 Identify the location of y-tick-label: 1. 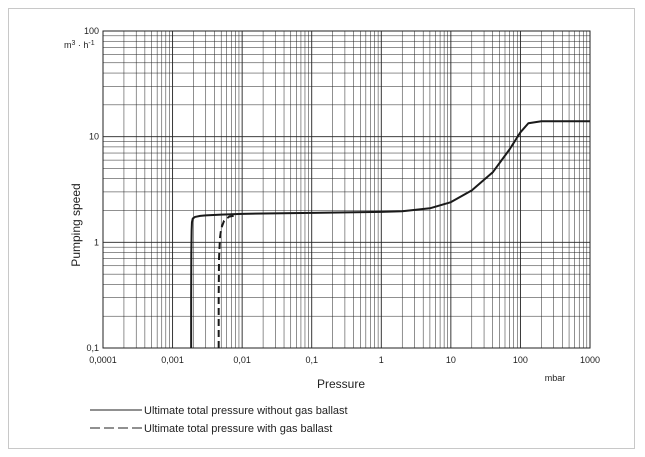
(96, 242).